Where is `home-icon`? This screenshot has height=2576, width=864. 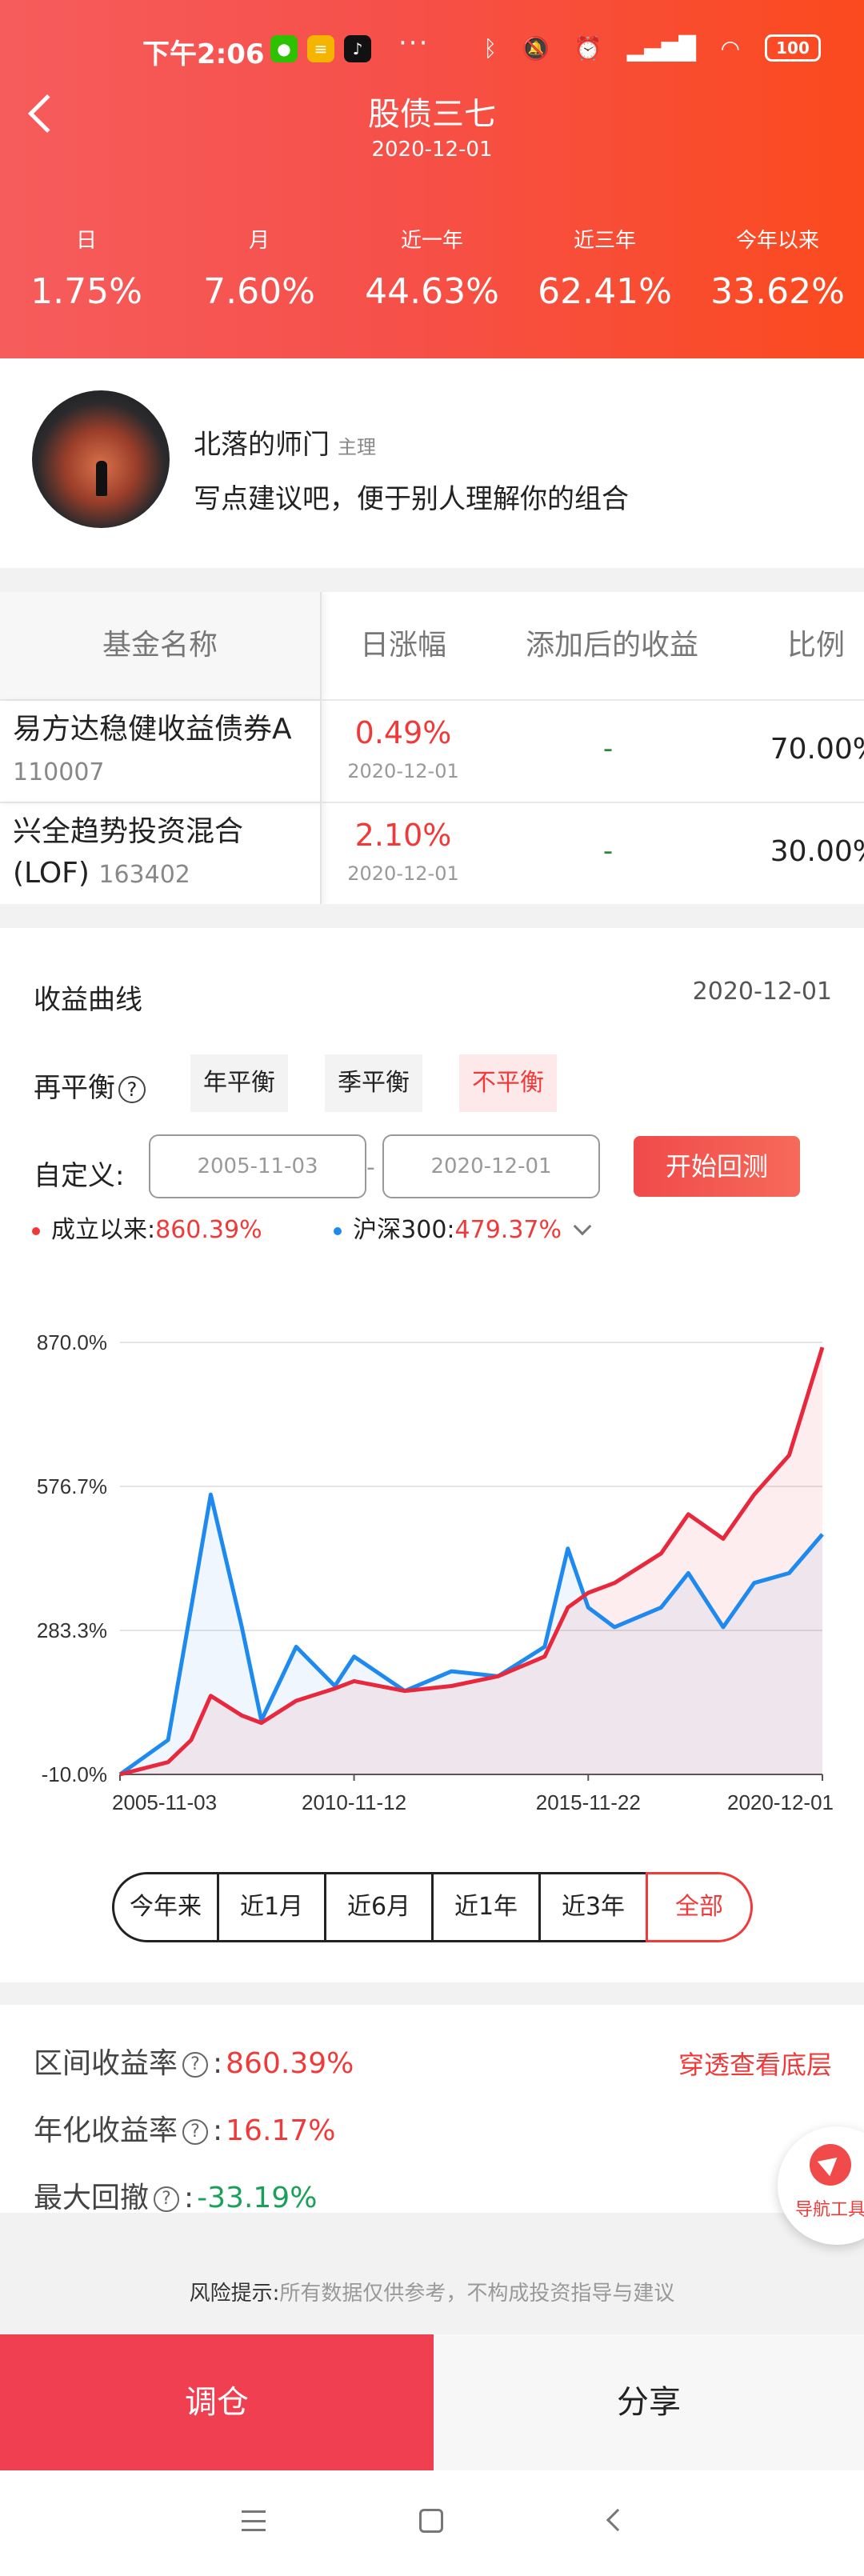
home-icon is located at coordinates (431, 2521).